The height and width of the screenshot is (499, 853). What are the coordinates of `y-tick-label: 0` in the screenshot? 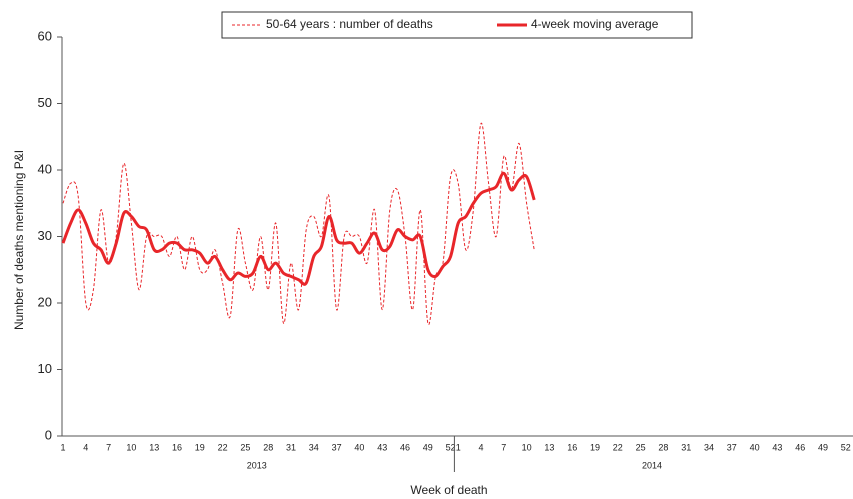 It's located at (48, 434).